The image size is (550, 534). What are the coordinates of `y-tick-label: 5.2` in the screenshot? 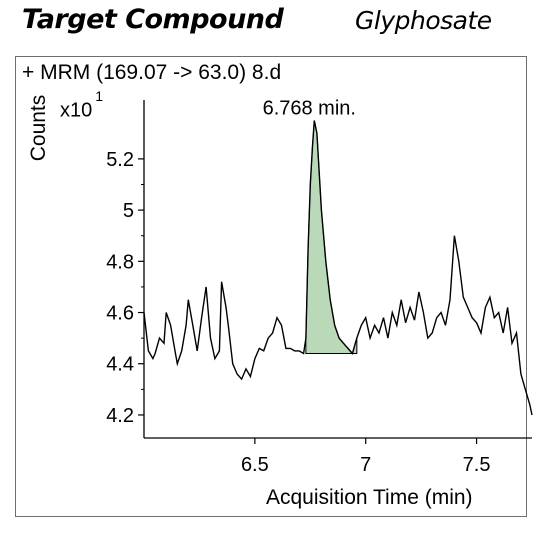 It's located at (120, 160).